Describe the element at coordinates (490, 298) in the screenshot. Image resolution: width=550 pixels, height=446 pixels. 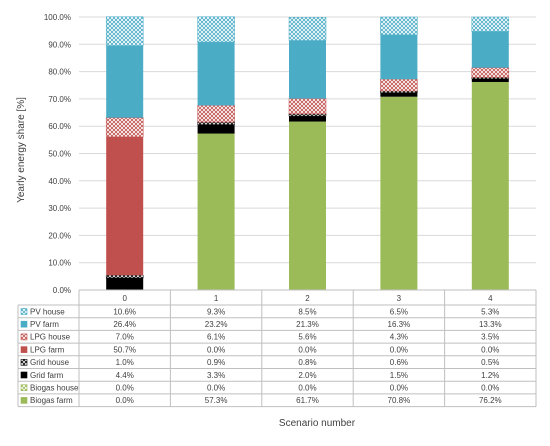
I see `x-tick-label: 4` at that location.